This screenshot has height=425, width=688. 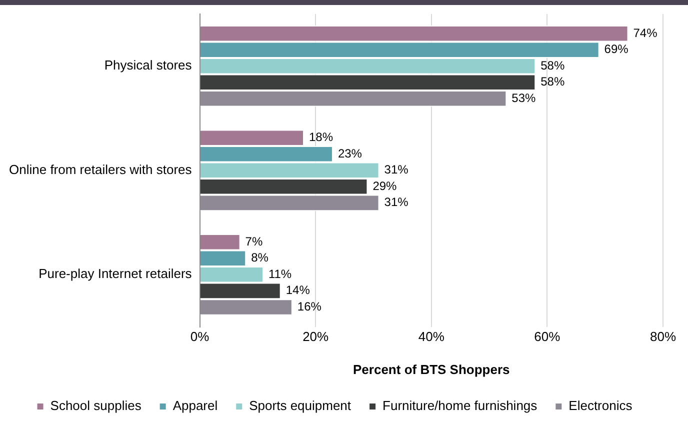 What do you see at coordinates (254, 241) in the screenshot?
I see `data-label: 7%` at bounding box center [254, 241].